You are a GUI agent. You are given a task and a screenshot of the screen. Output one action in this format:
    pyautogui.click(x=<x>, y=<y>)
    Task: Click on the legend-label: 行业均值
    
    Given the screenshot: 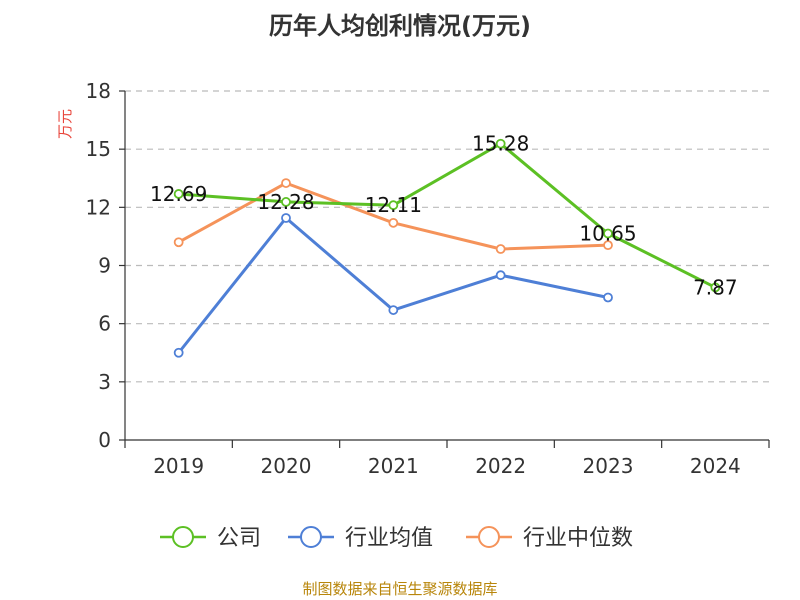 What is the action you would take?
    pyautogui.click(x=389, y=538)
    